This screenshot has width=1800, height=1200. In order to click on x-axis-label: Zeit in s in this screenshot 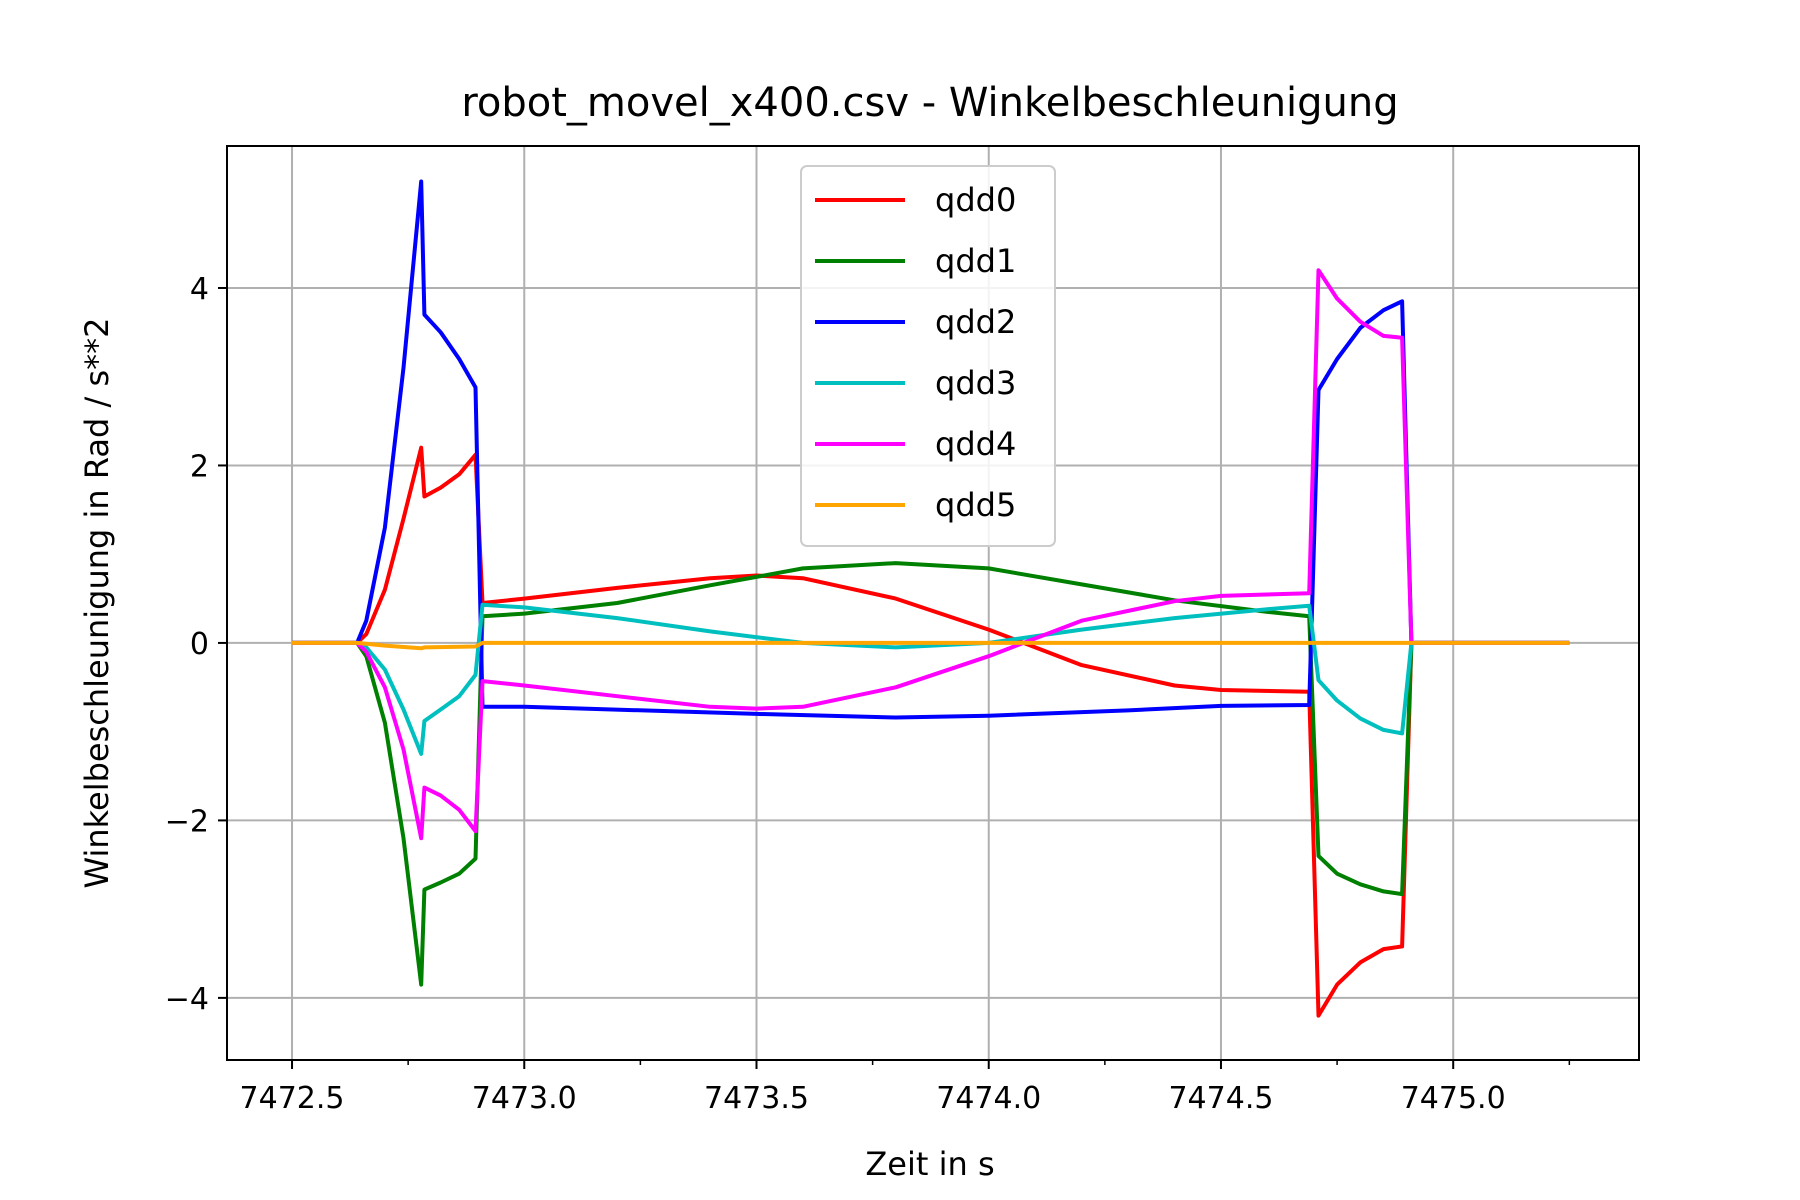, I will do `click(929, 1164)`.